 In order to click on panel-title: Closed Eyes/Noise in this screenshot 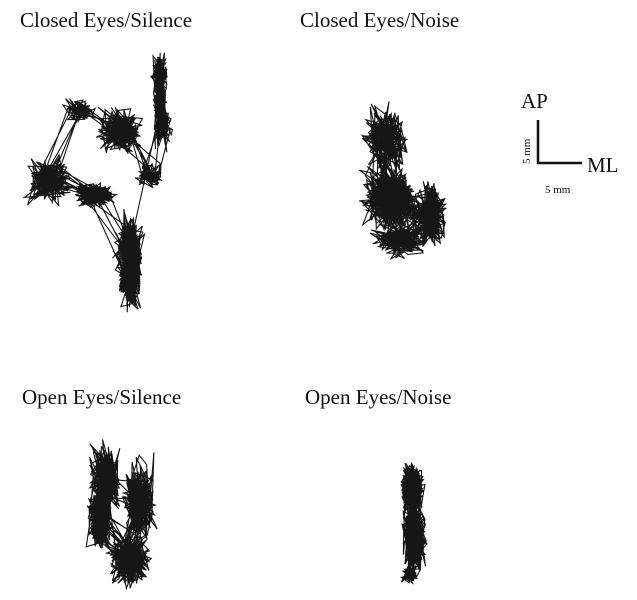, I will do `click(379, 20)`.